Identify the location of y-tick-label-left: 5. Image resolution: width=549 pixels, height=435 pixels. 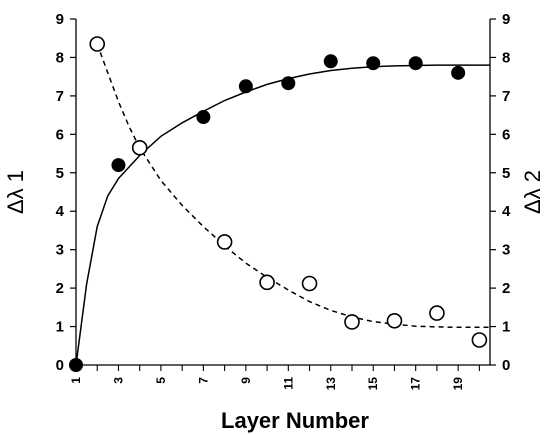
(60, 173).